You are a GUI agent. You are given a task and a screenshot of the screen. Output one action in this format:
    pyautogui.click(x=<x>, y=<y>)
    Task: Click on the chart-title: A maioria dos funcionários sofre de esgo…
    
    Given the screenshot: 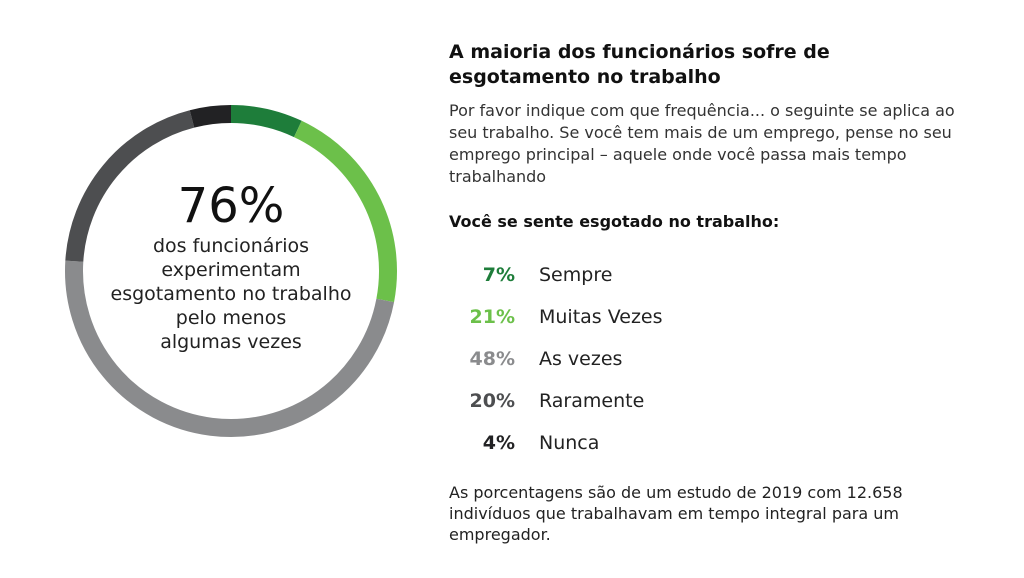 What is the action you would take?
    pyautogui.click(x=639, y=64)
    